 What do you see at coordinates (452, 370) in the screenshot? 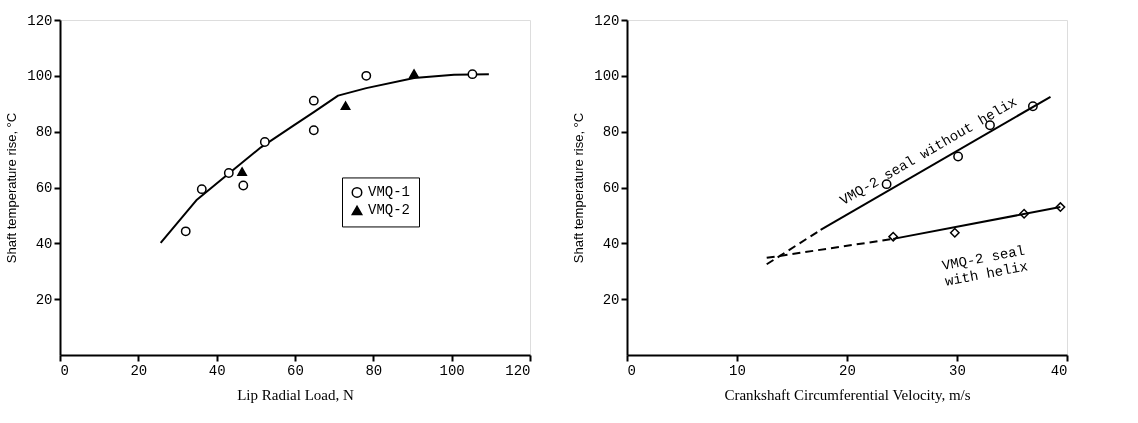
I see `x-tick-label: 100` at bounding box center [452, 370].